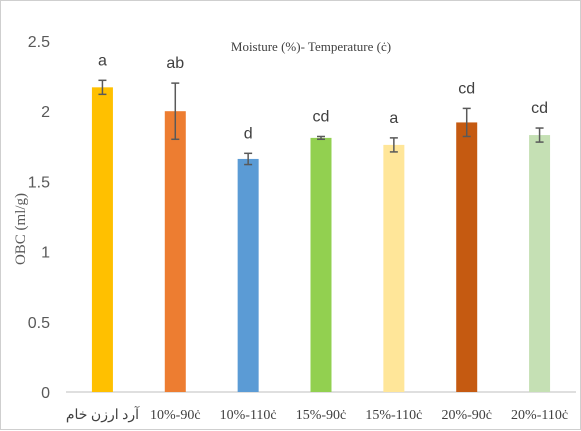 The image size is (581, 431). I want to click on x-category-label: 10%-90ċ, so click(175, 415).